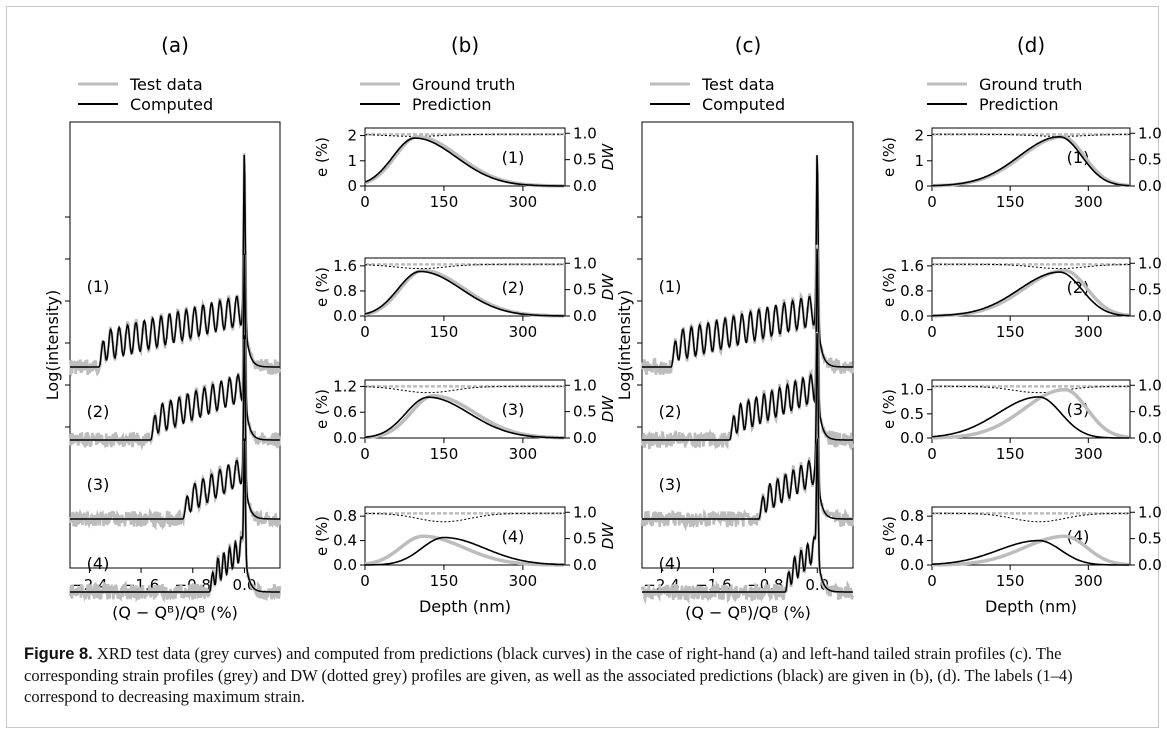  What do you see at coordinates (912, 414) in the screenshot?
I see `y-tick-label: 0.5` at bounding box center [912, 414].